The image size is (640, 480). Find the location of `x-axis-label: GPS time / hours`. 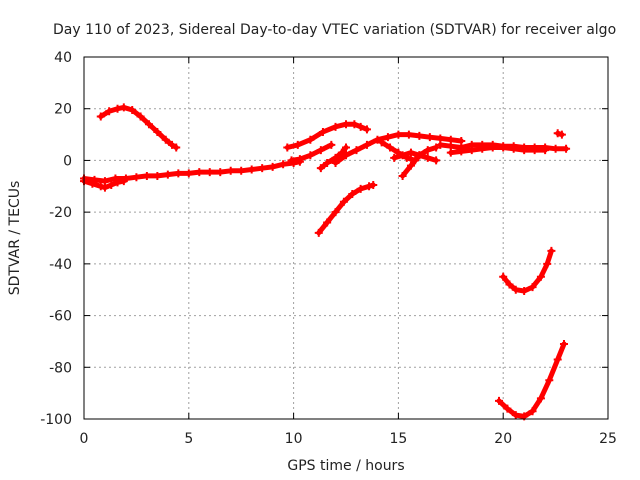

x-axis-label: GPS time / hours is located at coordinates (345, 466).